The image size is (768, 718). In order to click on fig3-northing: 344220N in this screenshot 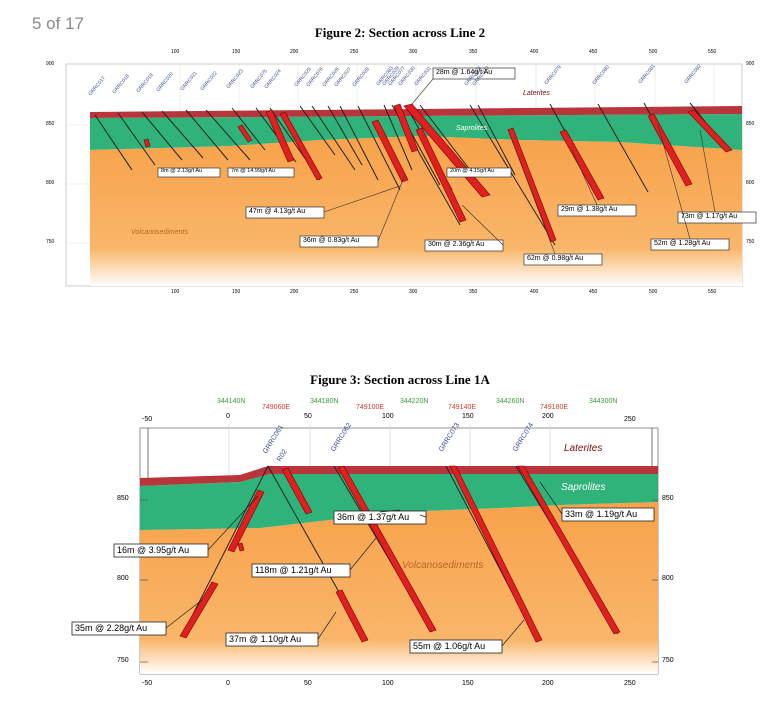, I will do `click(414, 401)`.